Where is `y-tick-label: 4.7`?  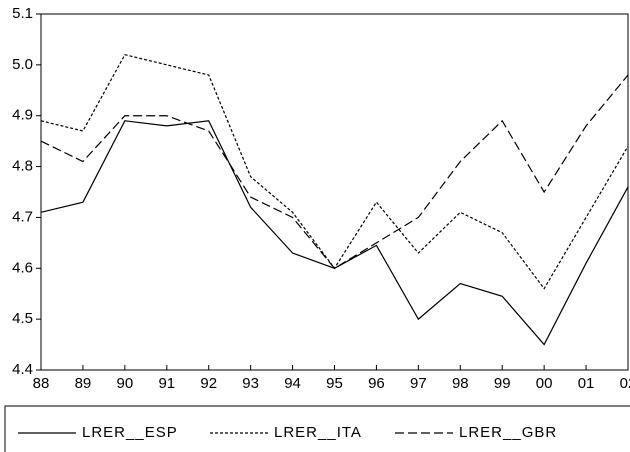
y-tick-label: 4.7 is located at coordinates (22, 216).